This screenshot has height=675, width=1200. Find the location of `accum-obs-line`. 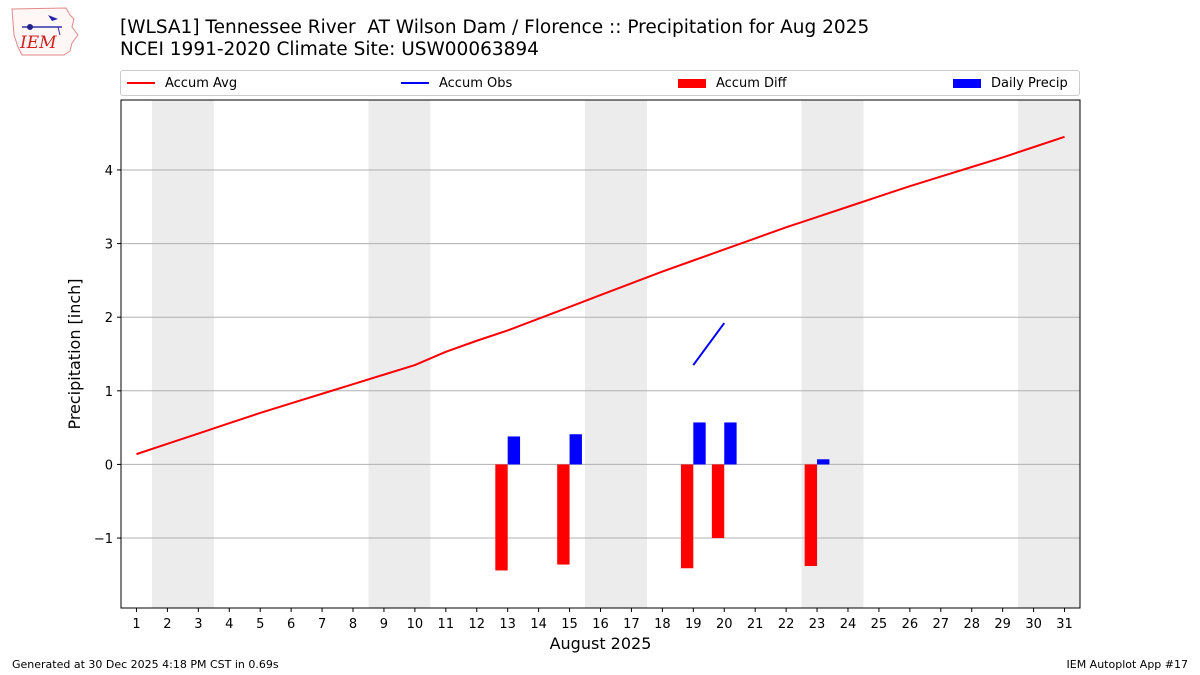

accum-obs-line is located at coordinates (709, 344).